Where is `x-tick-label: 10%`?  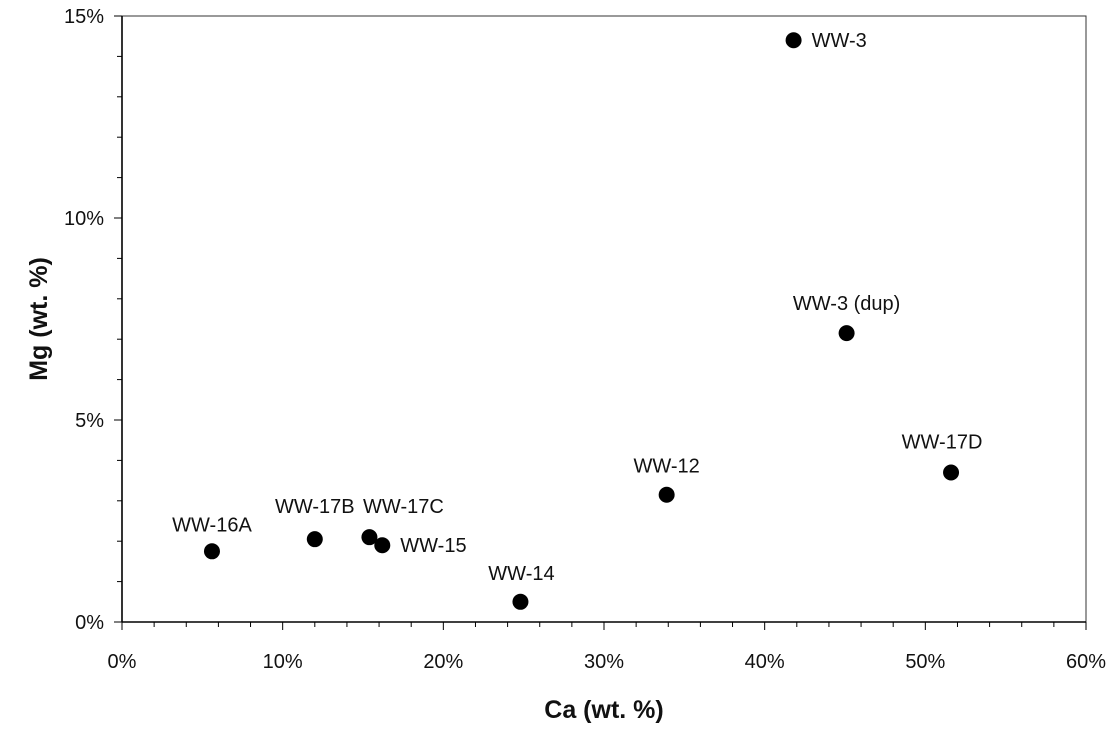
x-tick-label: 10% is located at coordinates (283, 662).